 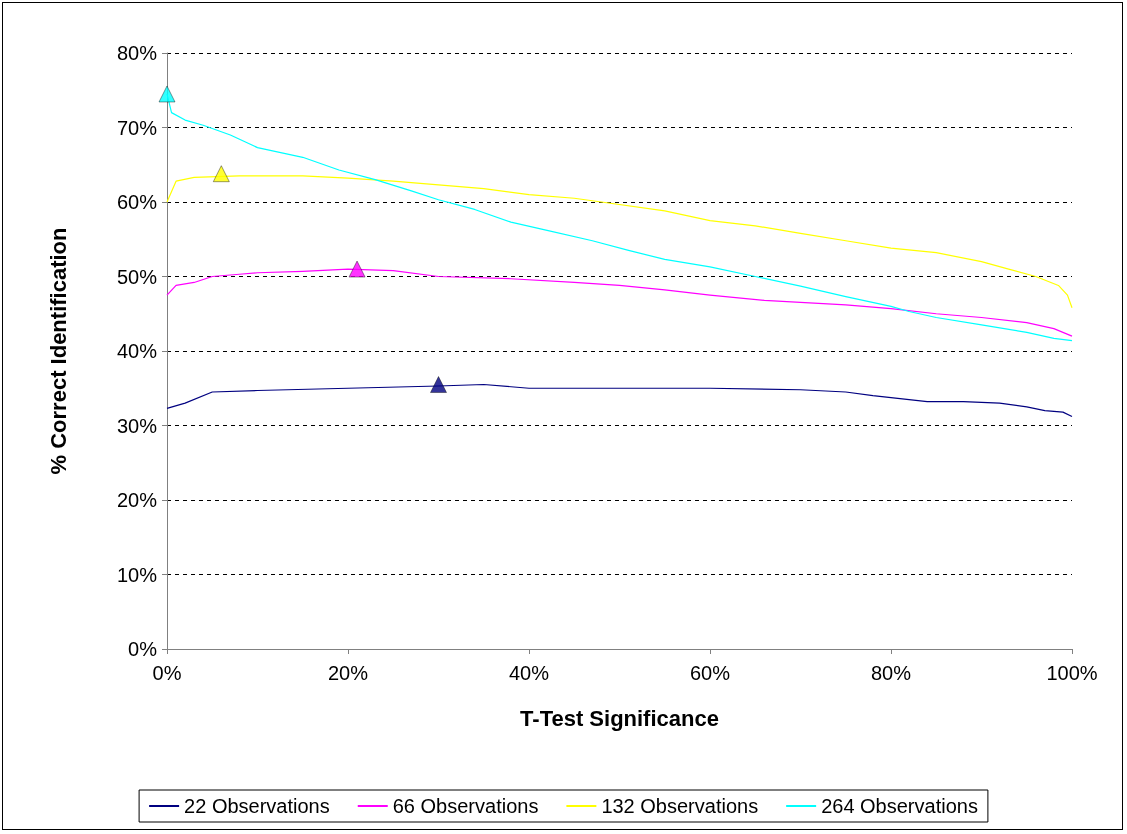 I want to click on x-tick-label: 20%, so click(x=348, y=673).